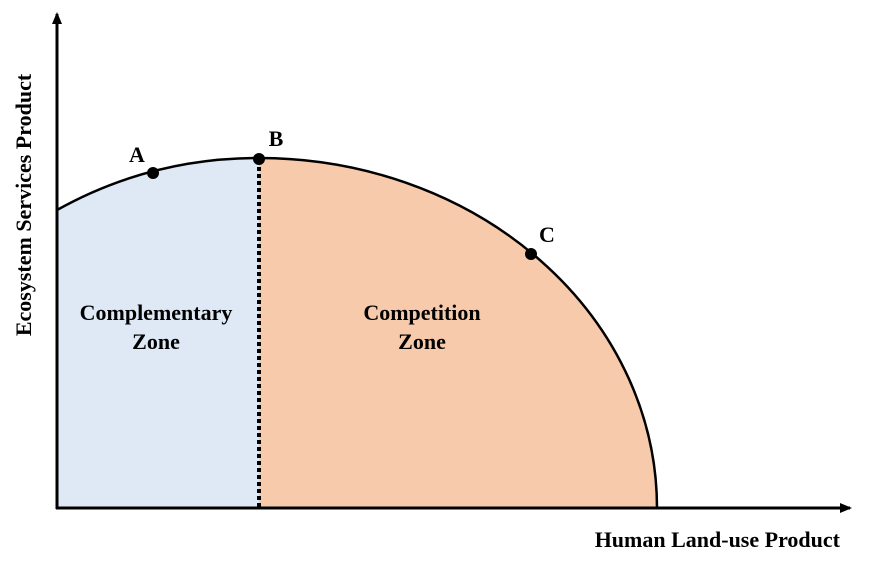 This screenshot has width=876, height=569. Describe the element at coordinates (718, 539) in the screenshot. I see `x-axis-label: Human Land-use Product` at that location.